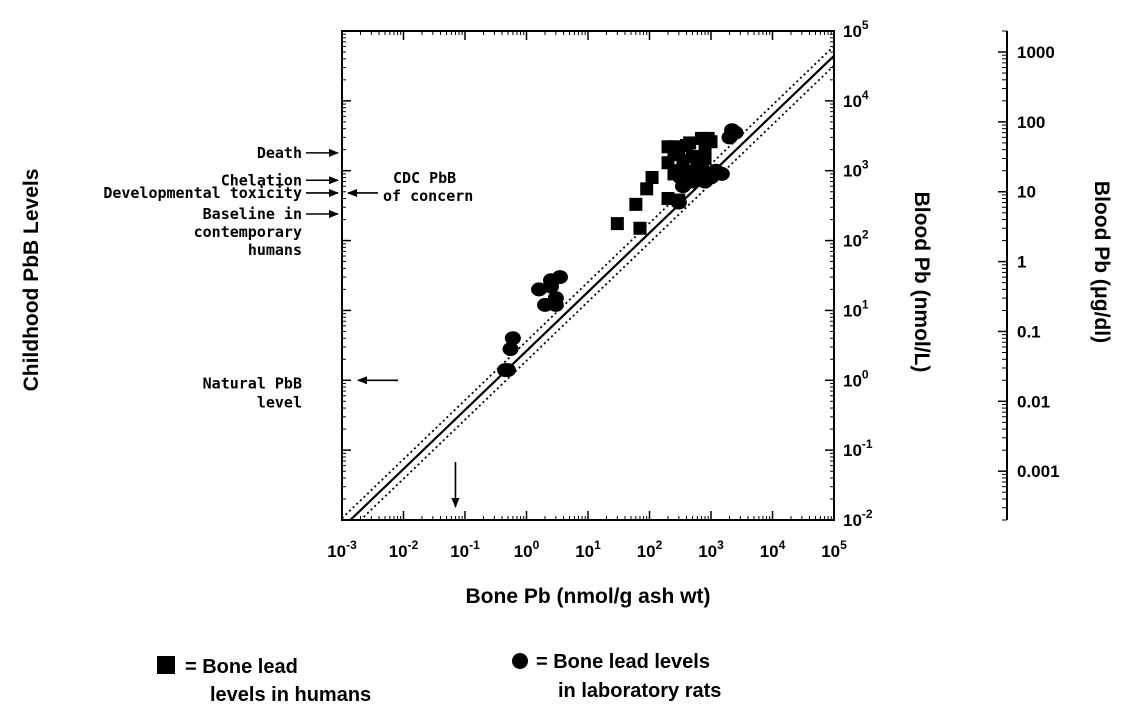 This screenshot has width=1122, height=714. I want to click on annotation-cdc-line1: CDC PbB, so click(424, 178).